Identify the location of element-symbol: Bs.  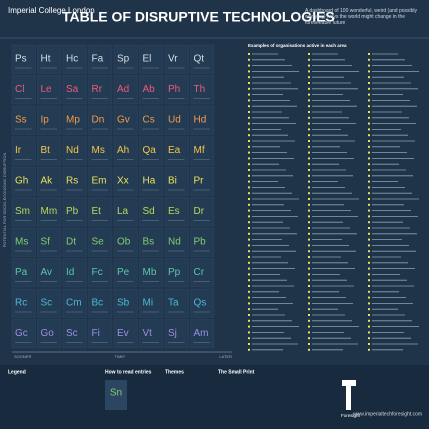
(149, 242).